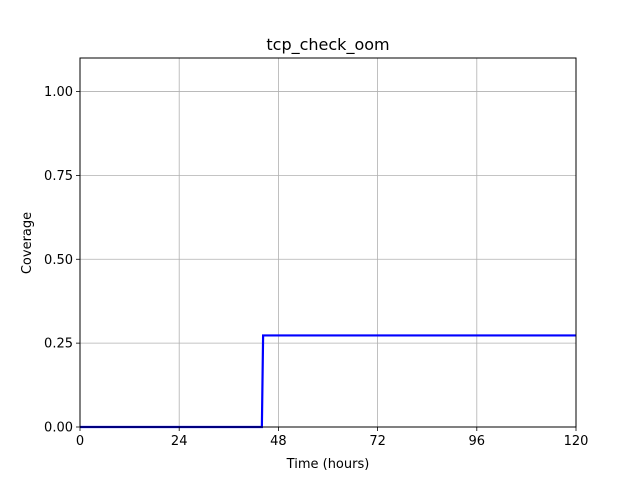 Image resolution: width=640 pixels, height=480 pixels. Describe the element at coordinates (58, 344) in the screenshot. I see `y-tick-label: 0.25` at that location.